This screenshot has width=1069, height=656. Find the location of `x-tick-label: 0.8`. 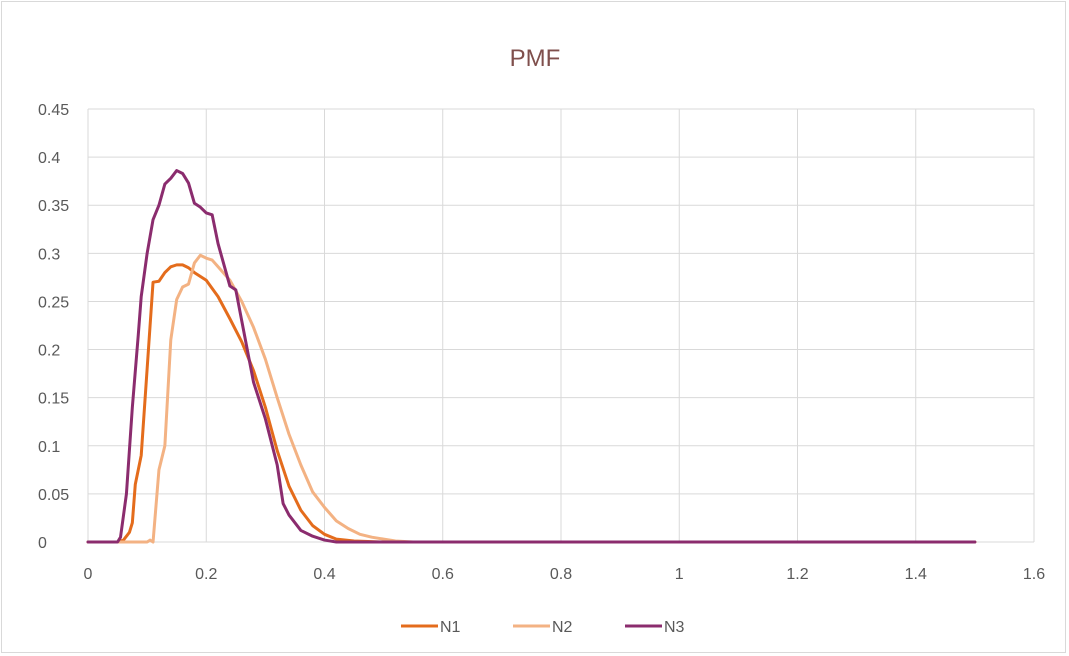

x-tick-label: 0.8 is located at coordinates (561, 574).